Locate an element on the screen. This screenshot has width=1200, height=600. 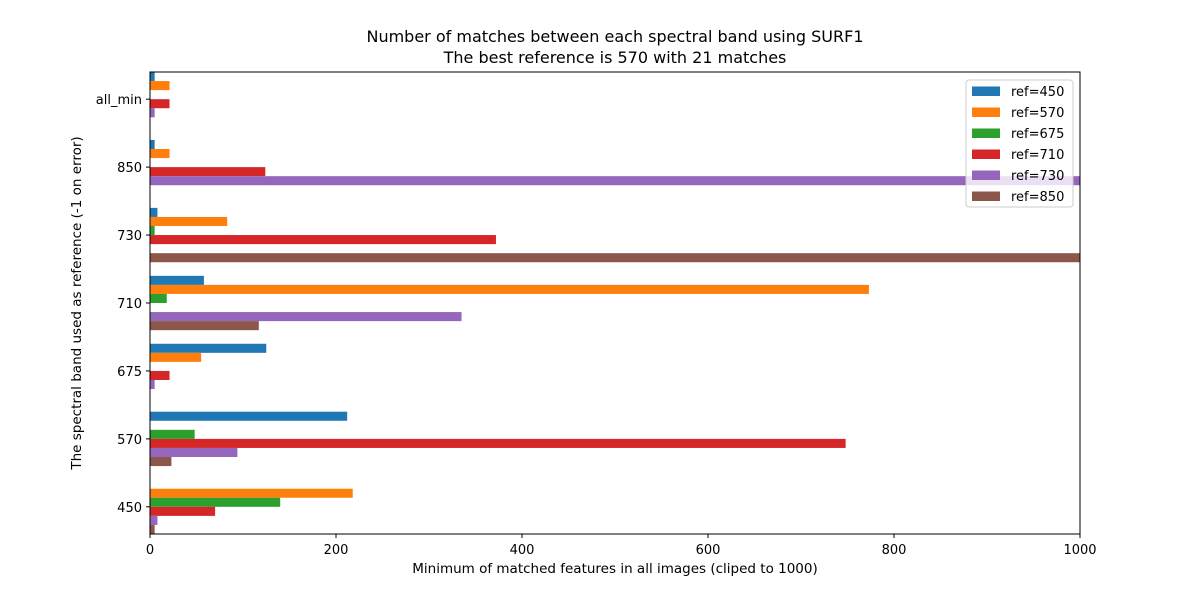
legend-entry: ref=570 is located at coordinates (1037, 113).